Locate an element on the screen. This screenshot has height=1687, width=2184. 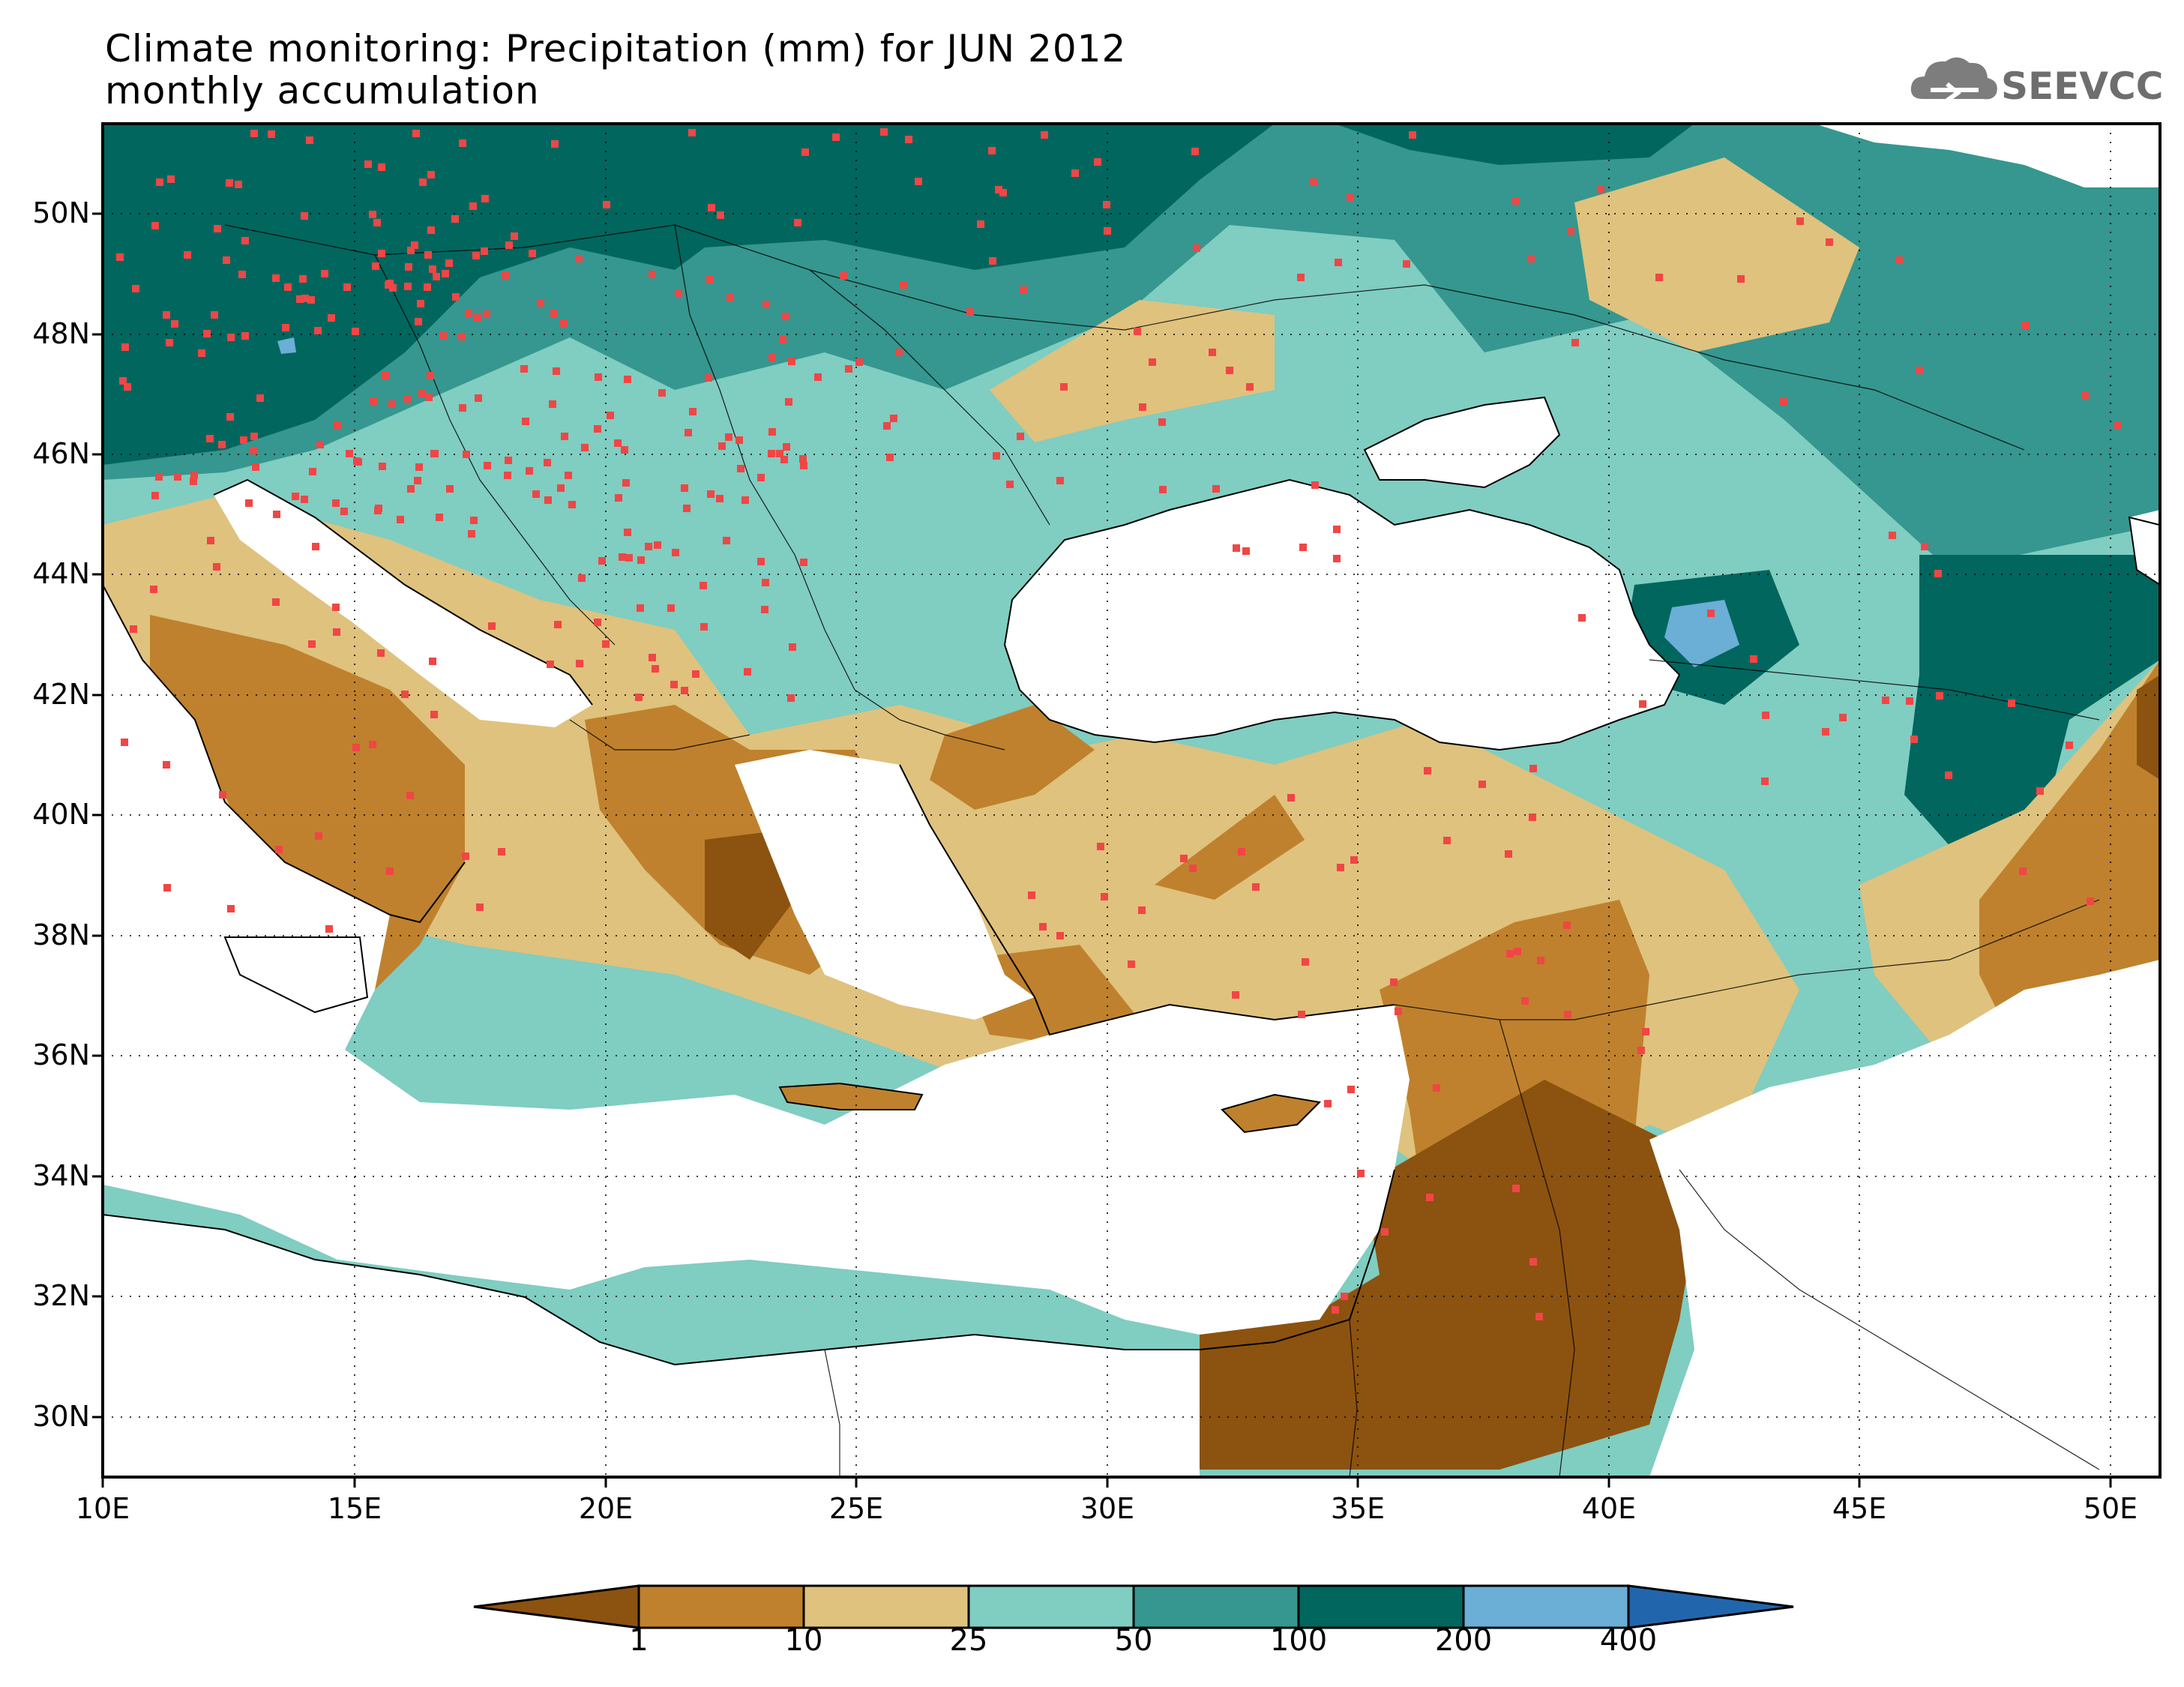
lat-tick-label: 38N is located at coordinates (61, 934).